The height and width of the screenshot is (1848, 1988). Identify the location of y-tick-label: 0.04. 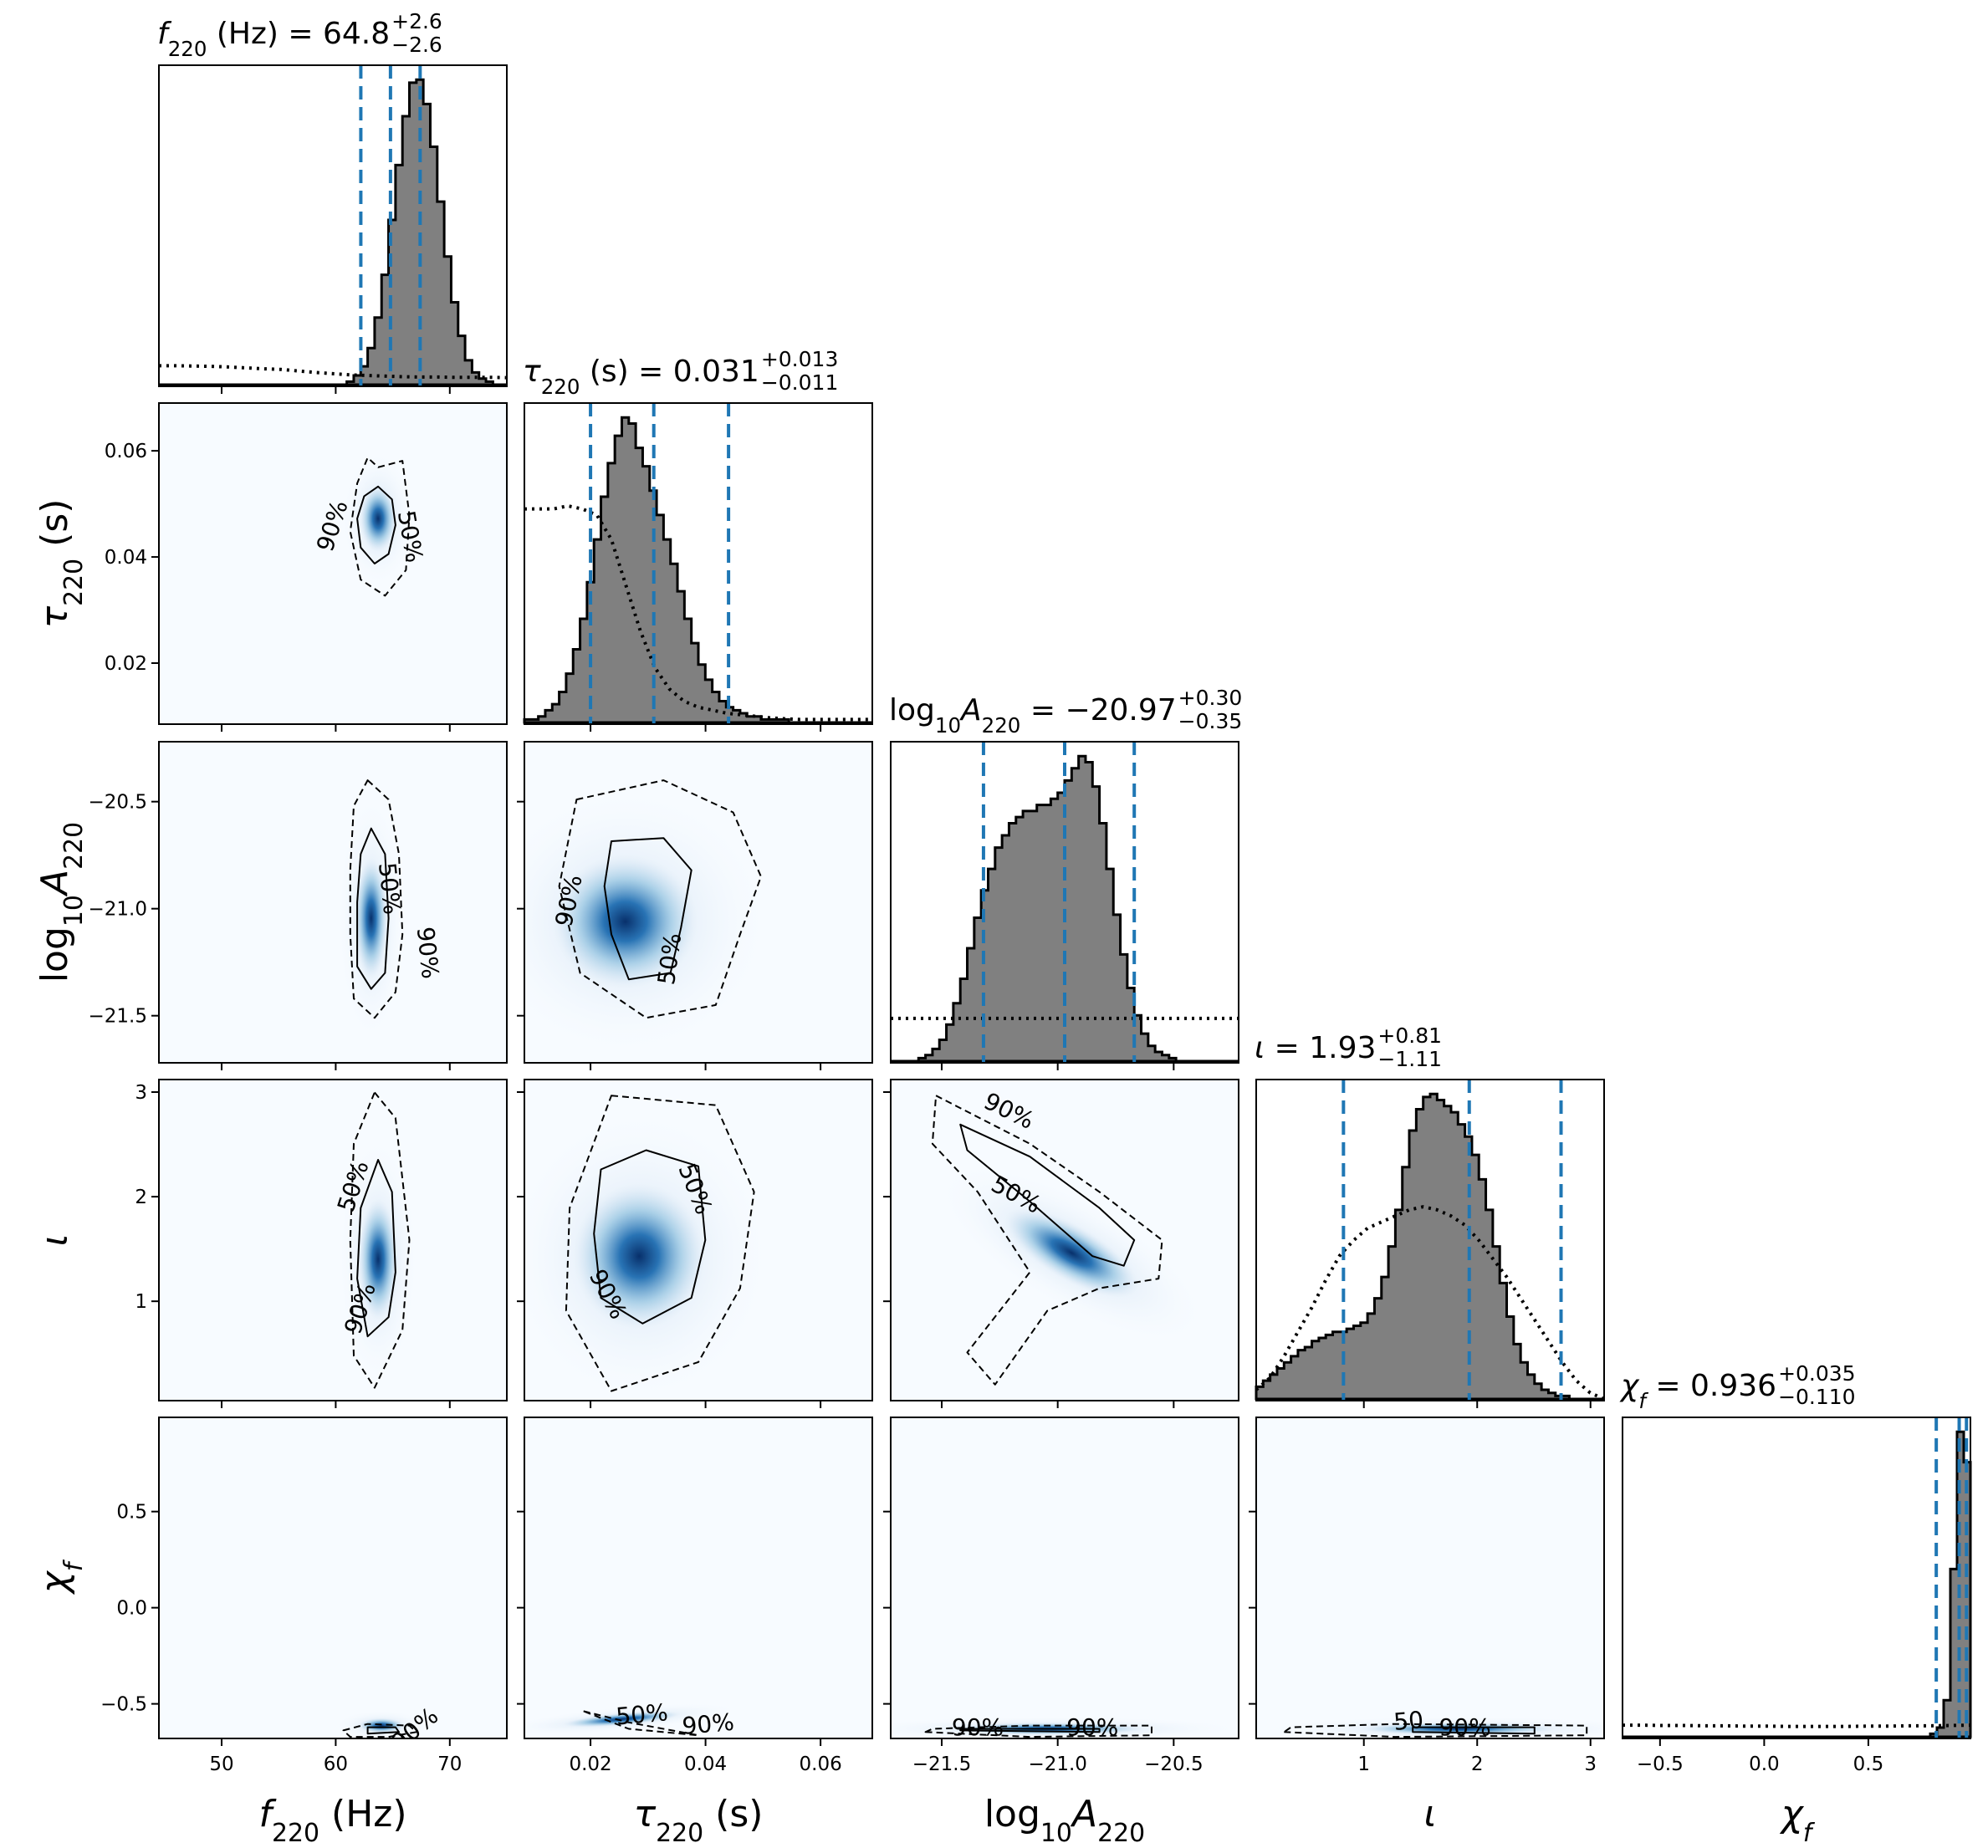
(126, 558).